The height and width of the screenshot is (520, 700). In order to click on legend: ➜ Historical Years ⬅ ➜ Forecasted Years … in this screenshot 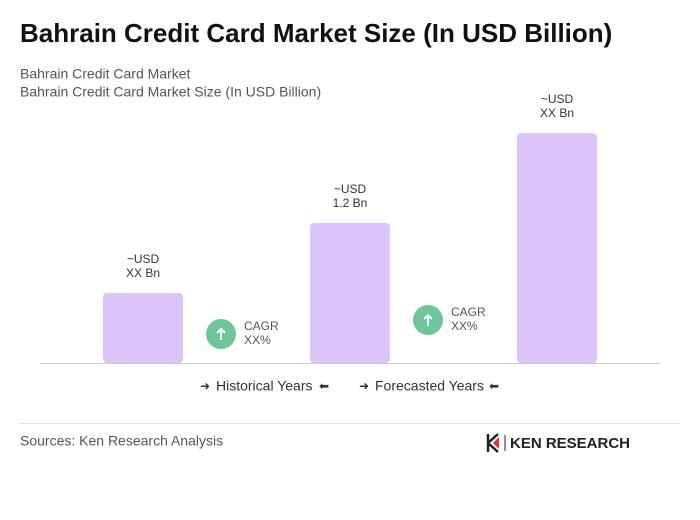, I will do `click(349, 386)`.